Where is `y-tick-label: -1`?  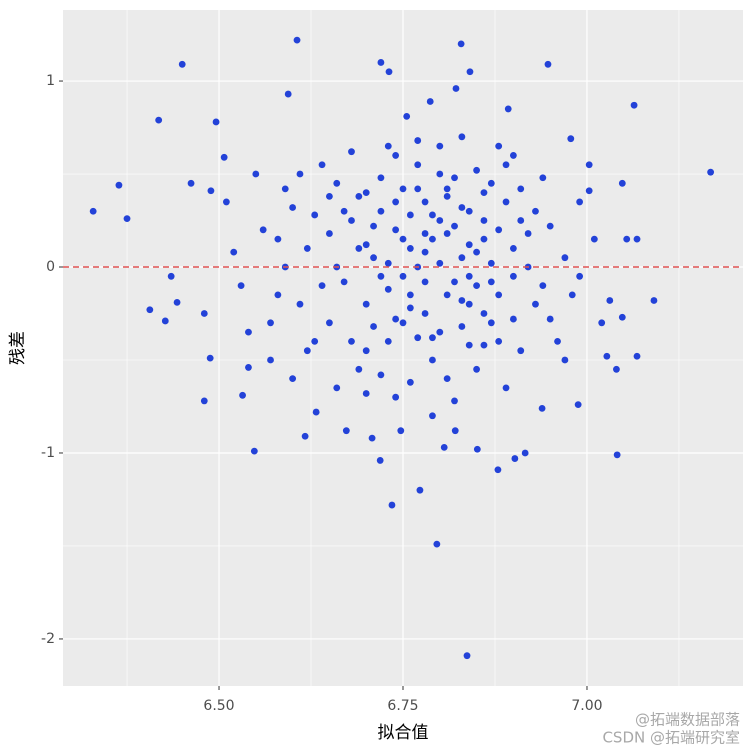 y-tick-label: -1 is located at coordinates (48, 453).